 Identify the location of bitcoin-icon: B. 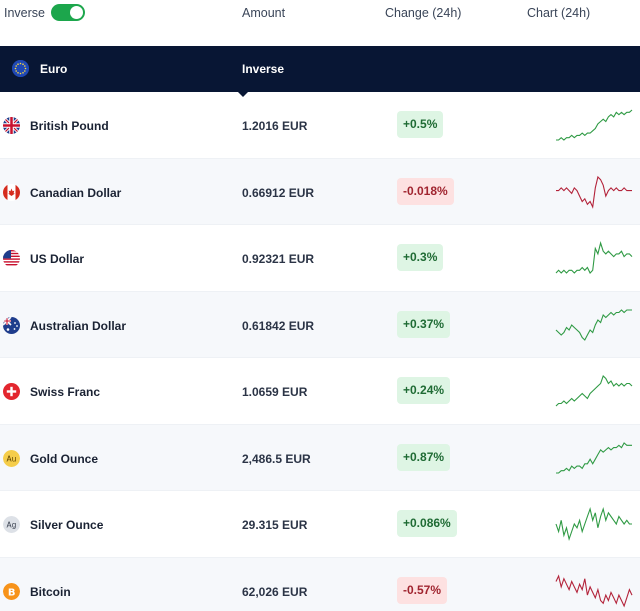
(11, 591).